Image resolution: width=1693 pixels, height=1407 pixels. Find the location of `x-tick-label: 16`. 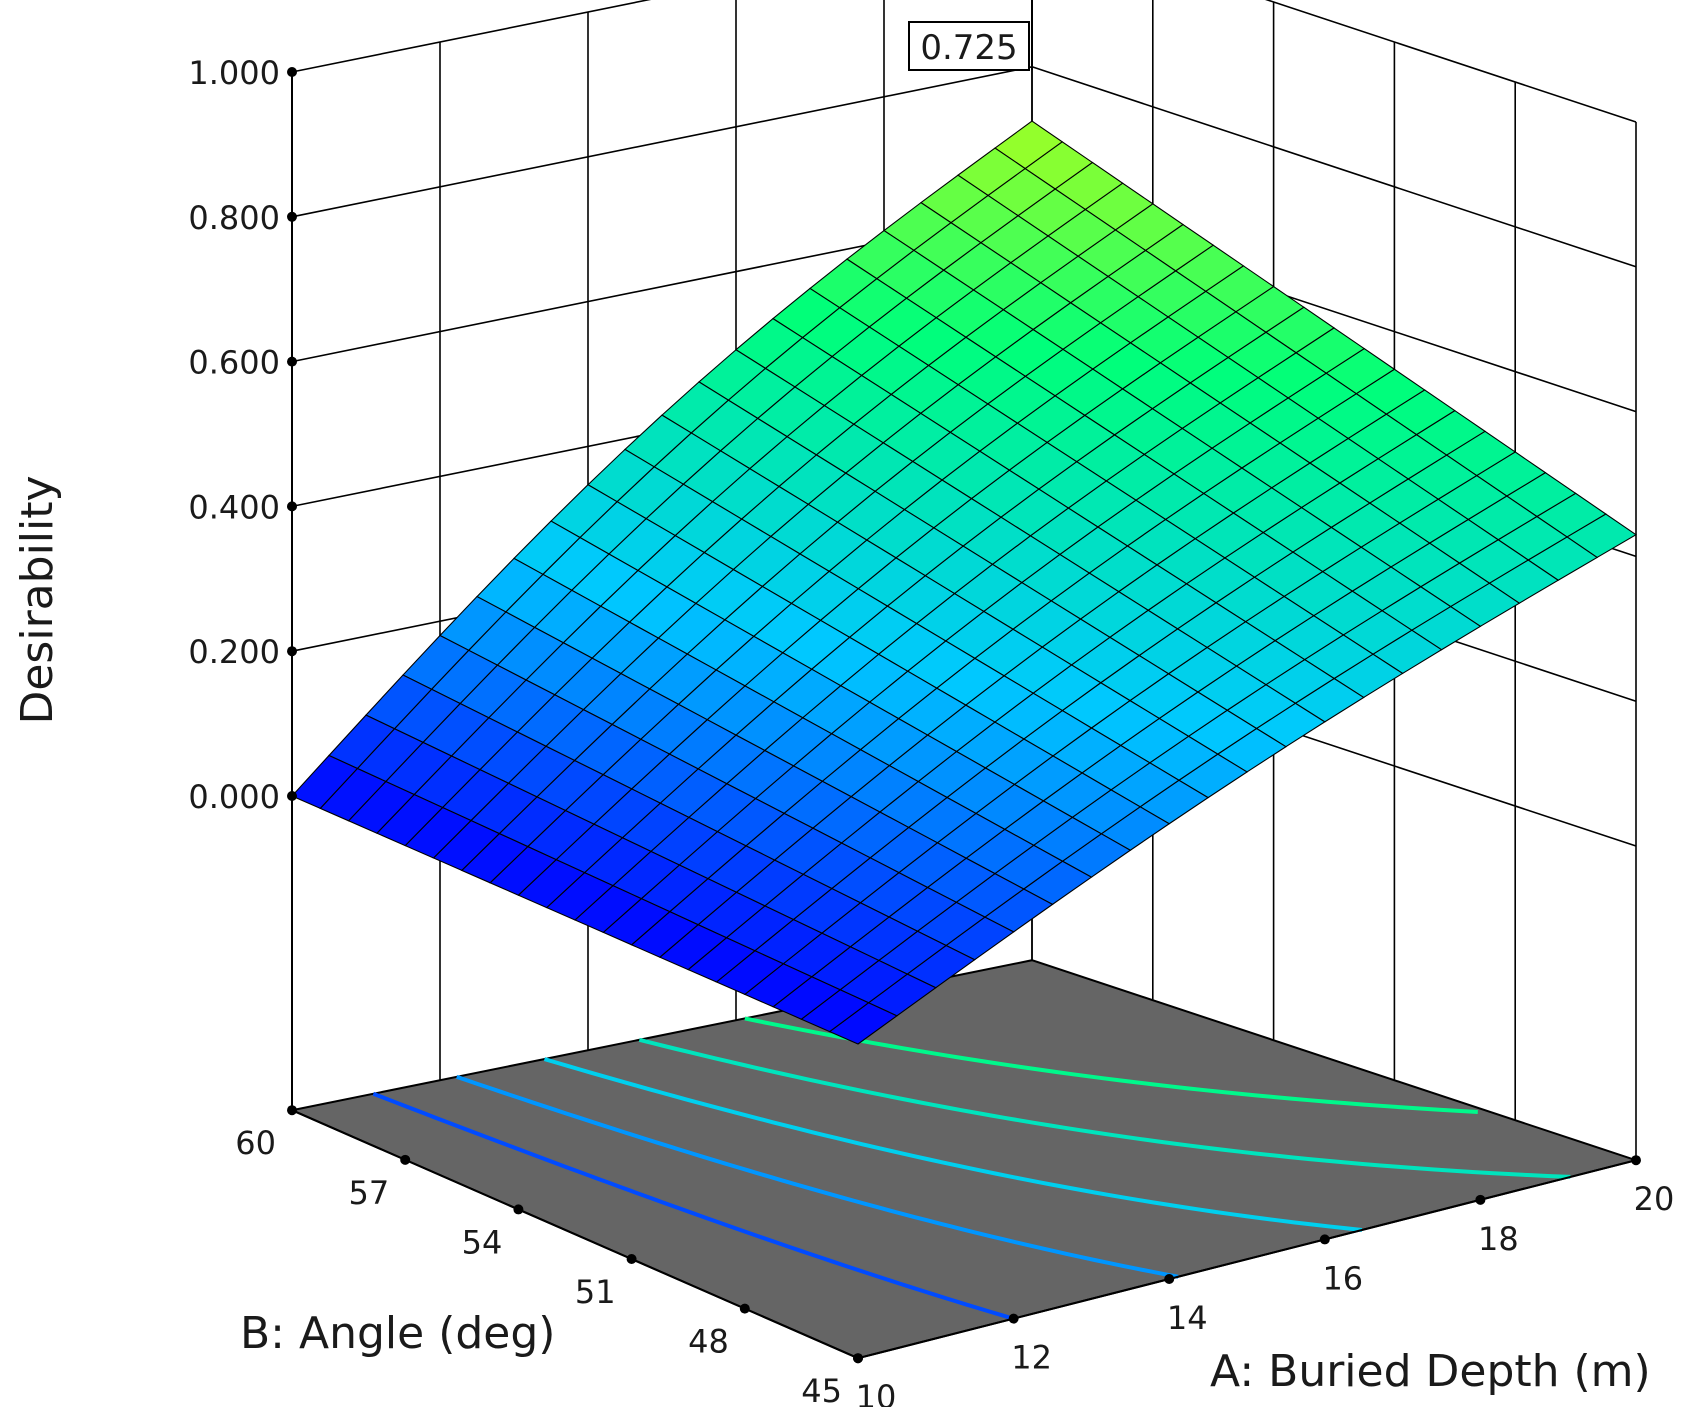

x-tick-label: 16 is located at coordinates (1342, 1278).